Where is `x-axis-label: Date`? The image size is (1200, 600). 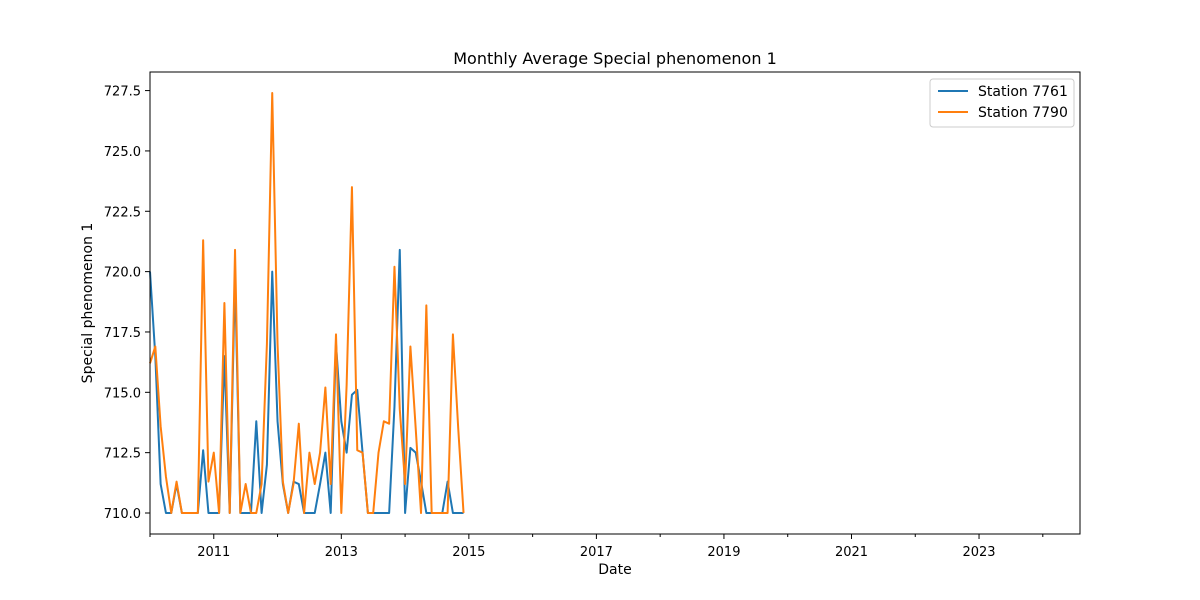
x-axis-label: Date is located at coordinates (614, 570).